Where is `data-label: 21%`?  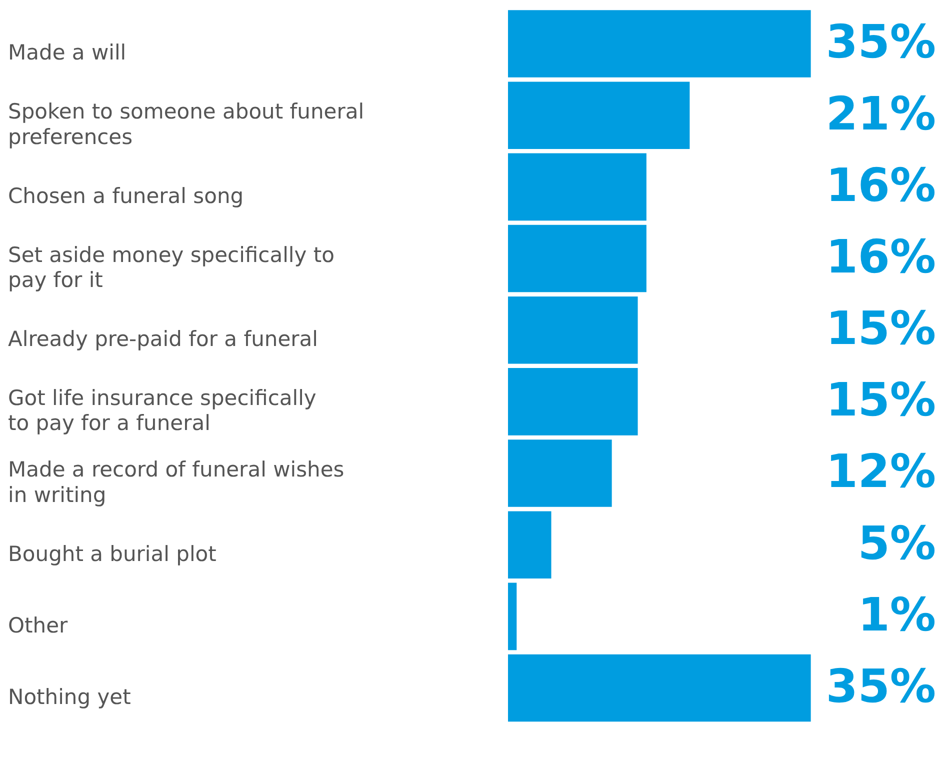
data-label: 21% is located at coordinates (881, 113).